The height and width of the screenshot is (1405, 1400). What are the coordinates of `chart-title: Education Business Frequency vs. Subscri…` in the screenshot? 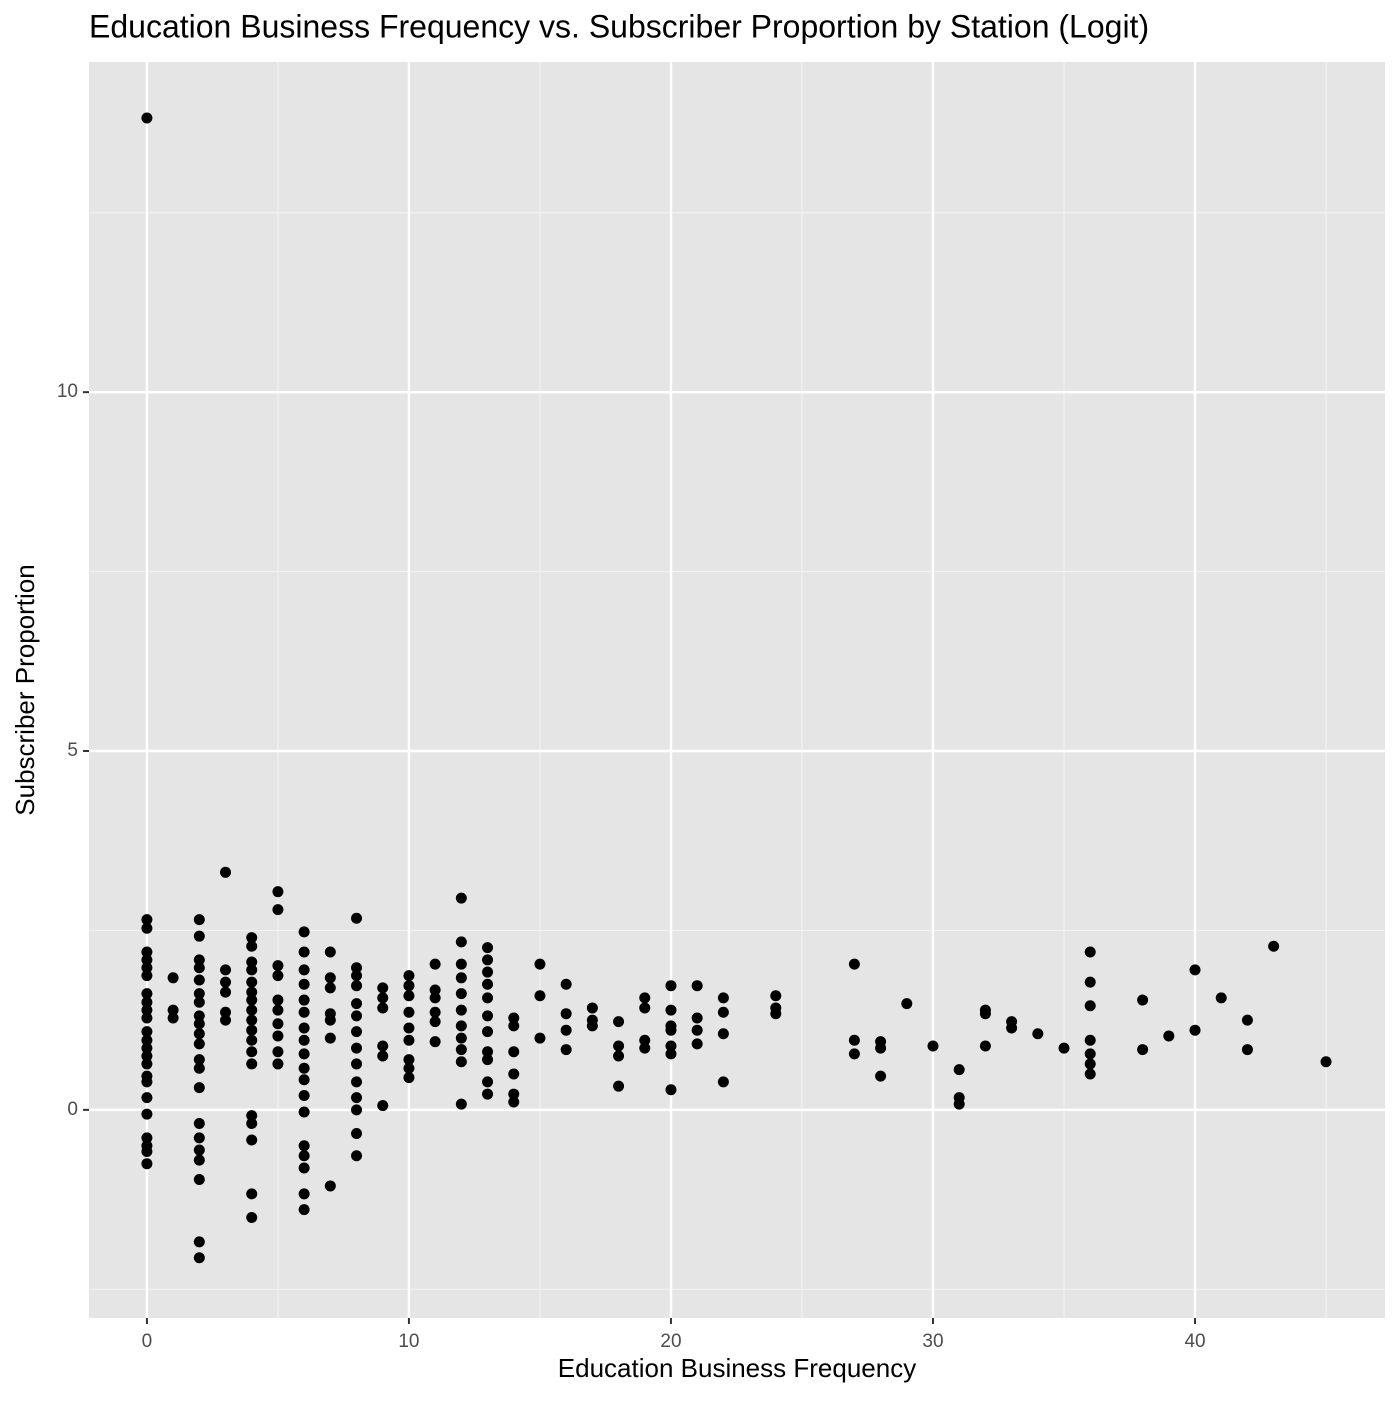 It's located at (619, 26).